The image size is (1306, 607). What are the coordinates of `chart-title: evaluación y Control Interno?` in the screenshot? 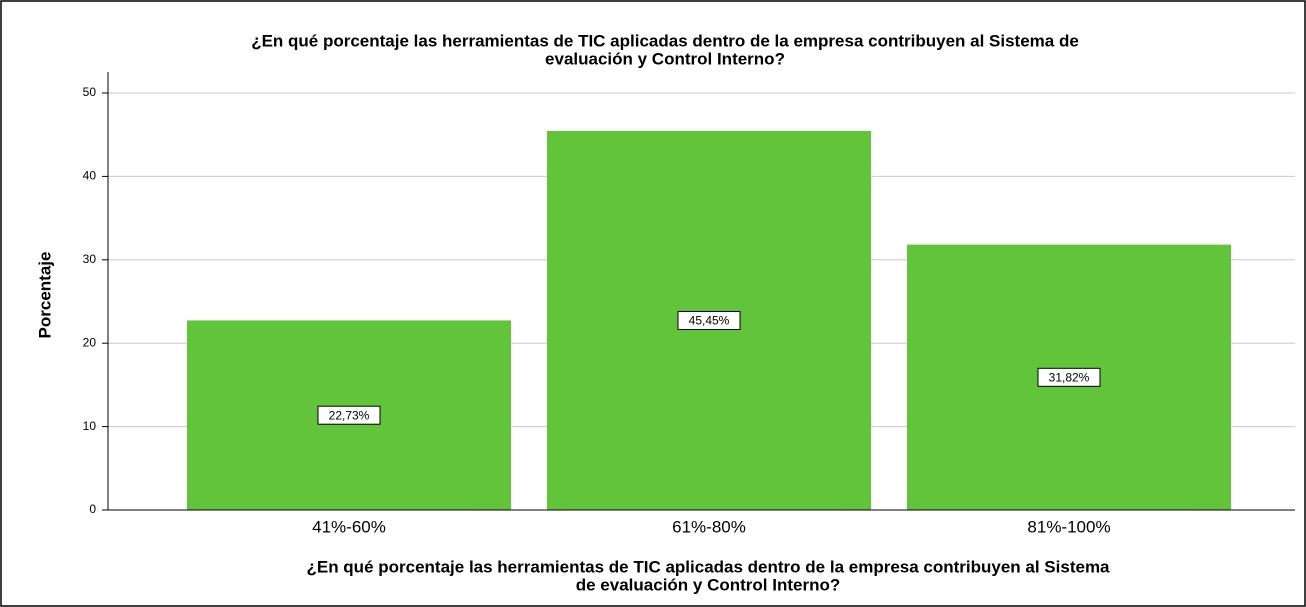 It's located at (665, 58).